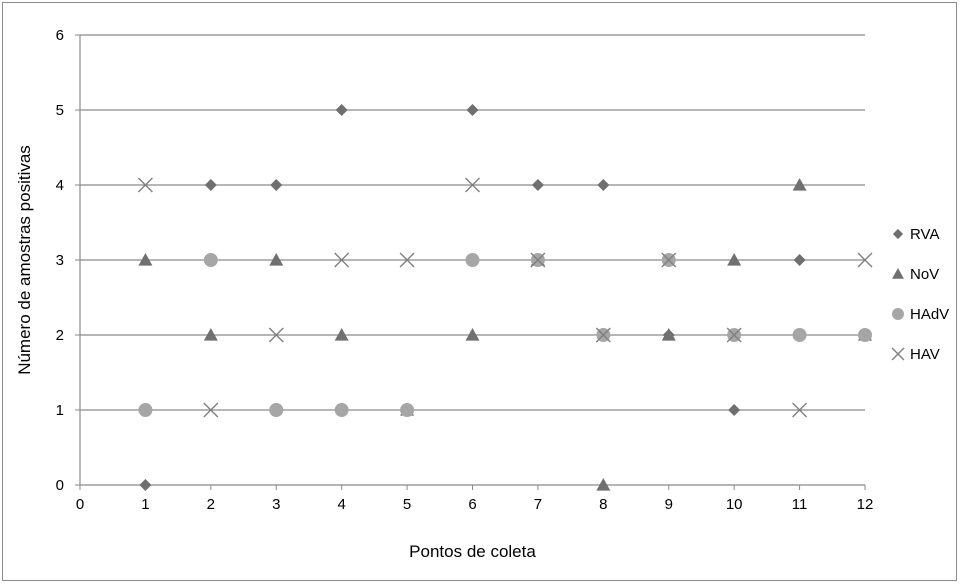 The image size is (961, 585). Describe the element at coordinates (929, 314) in the screenshot. I see `legend-label-hadv: HAdV` at that location.